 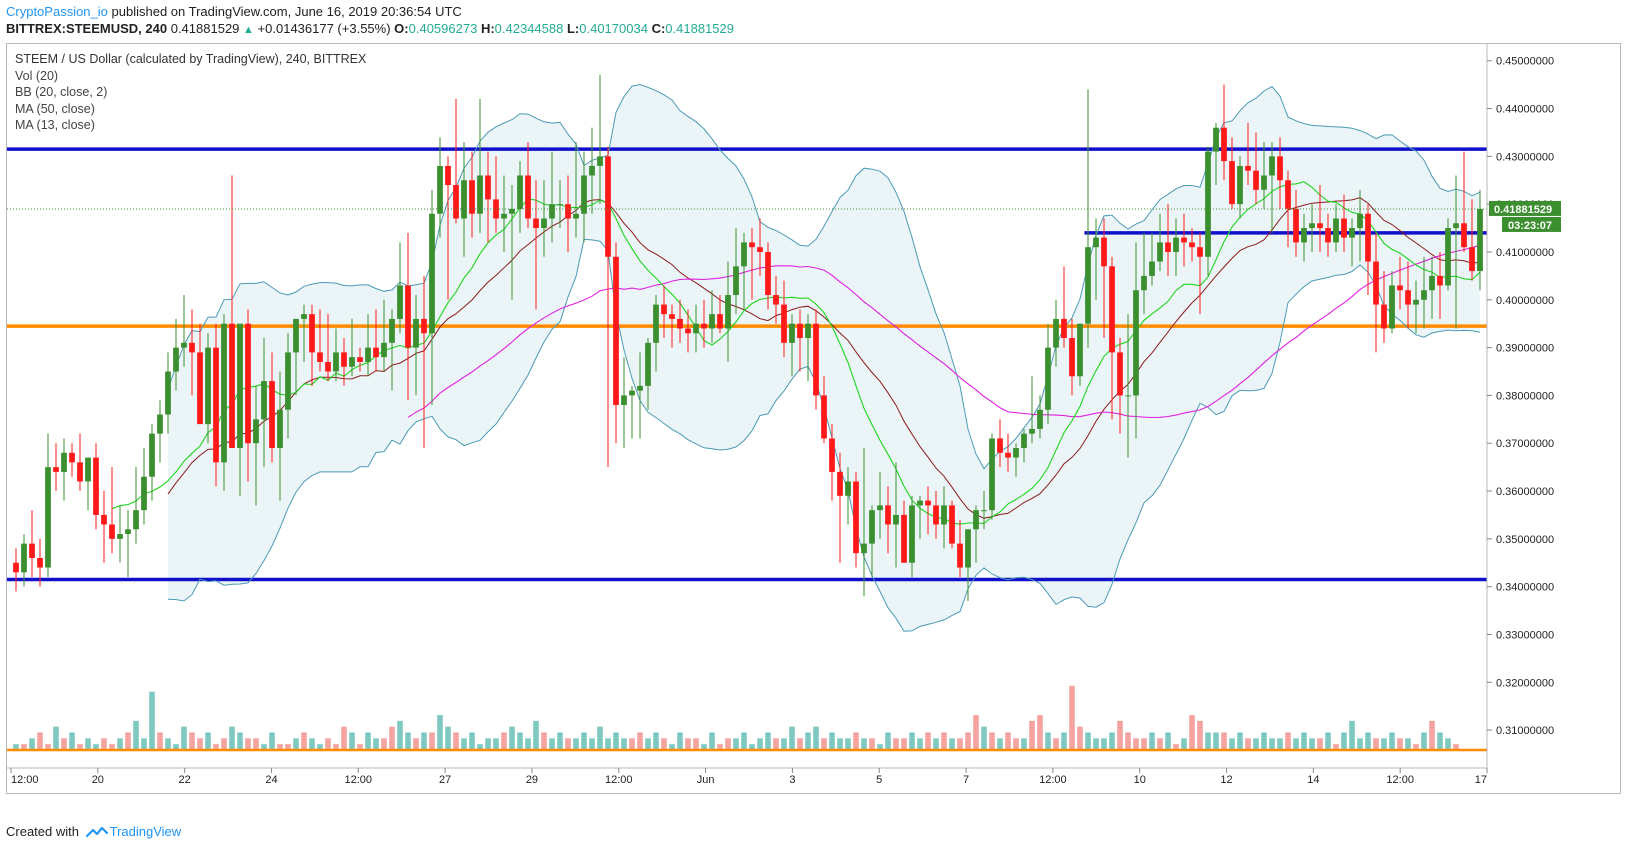 What do you see at coordinates (57, 11) in the screenshot?
I see `author-link: CryptoPassion_io` at bounding box center [57, 11].